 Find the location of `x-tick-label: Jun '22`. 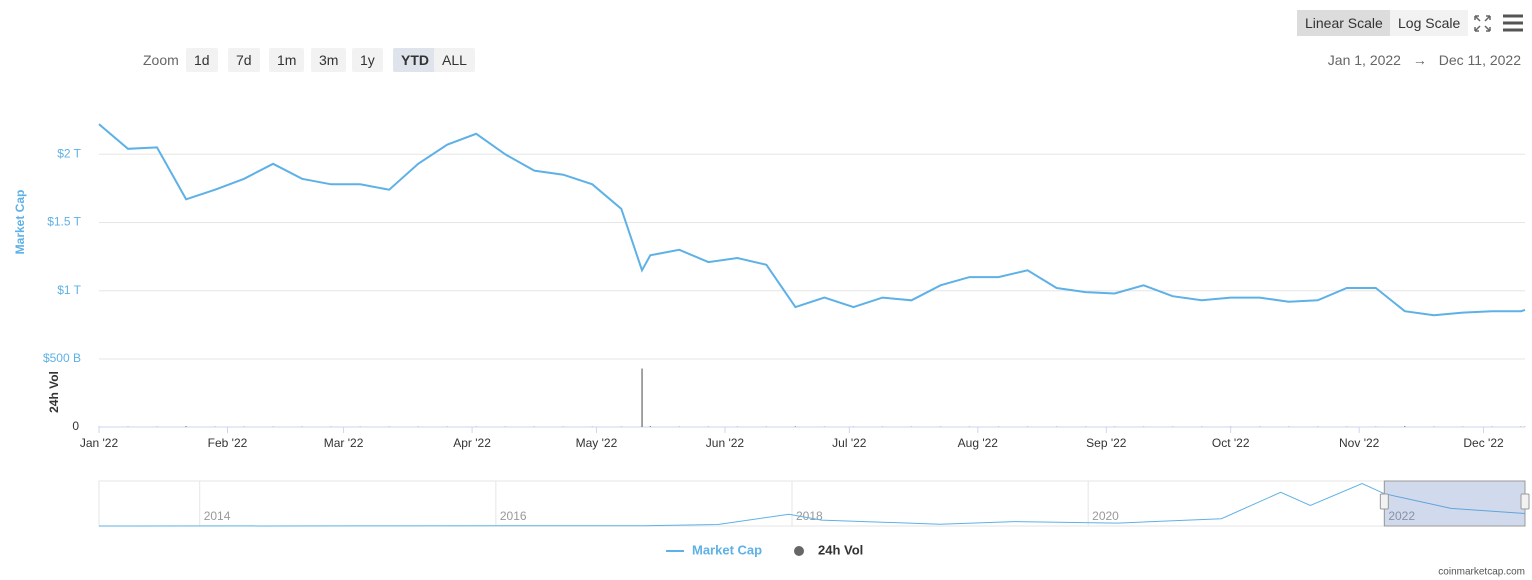

x-tick-label: Jun '22 is located at coordinates (725, 443).